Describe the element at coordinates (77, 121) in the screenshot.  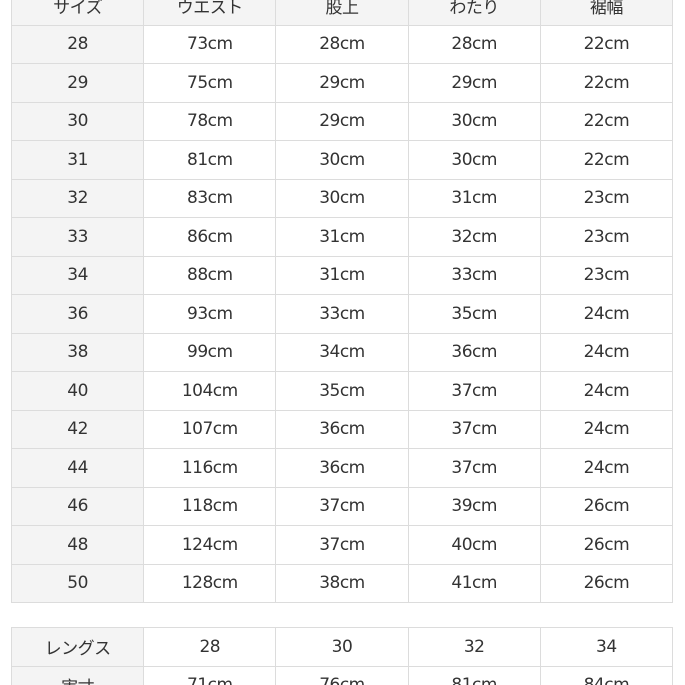
I see `row-label-cell: 30` at that location.